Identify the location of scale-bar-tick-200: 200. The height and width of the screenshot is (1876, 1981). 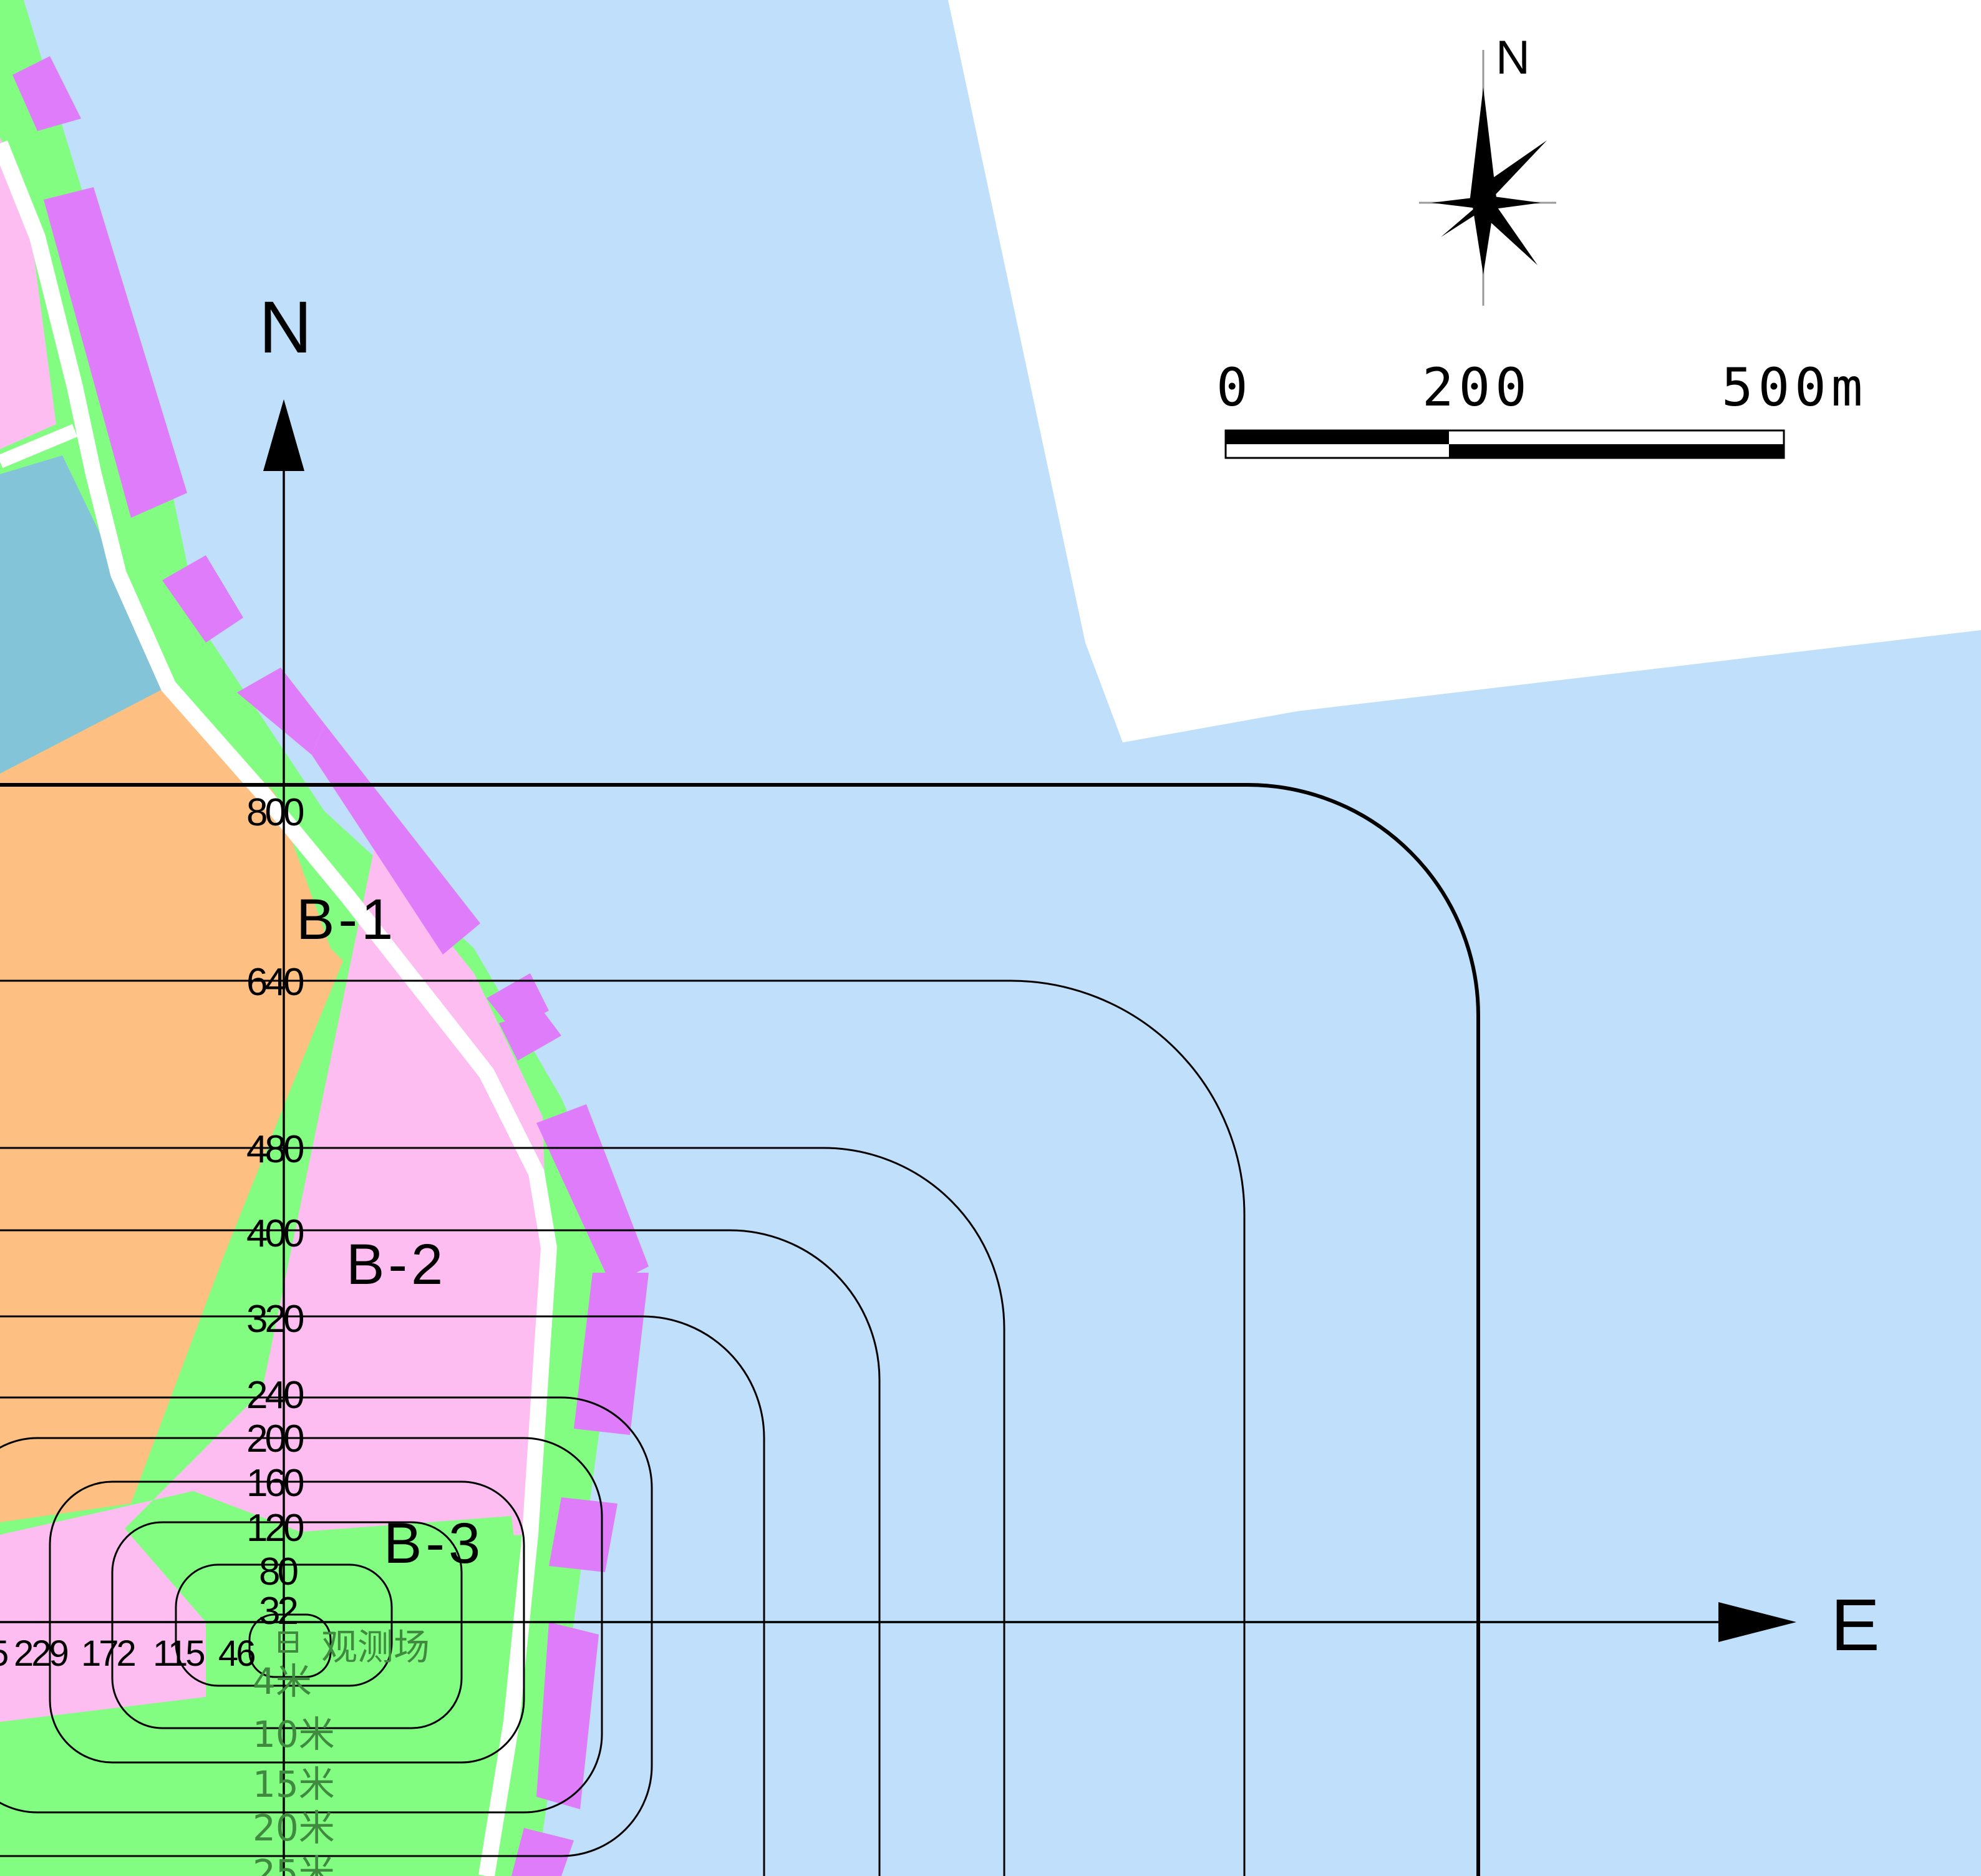
(1477, 388).